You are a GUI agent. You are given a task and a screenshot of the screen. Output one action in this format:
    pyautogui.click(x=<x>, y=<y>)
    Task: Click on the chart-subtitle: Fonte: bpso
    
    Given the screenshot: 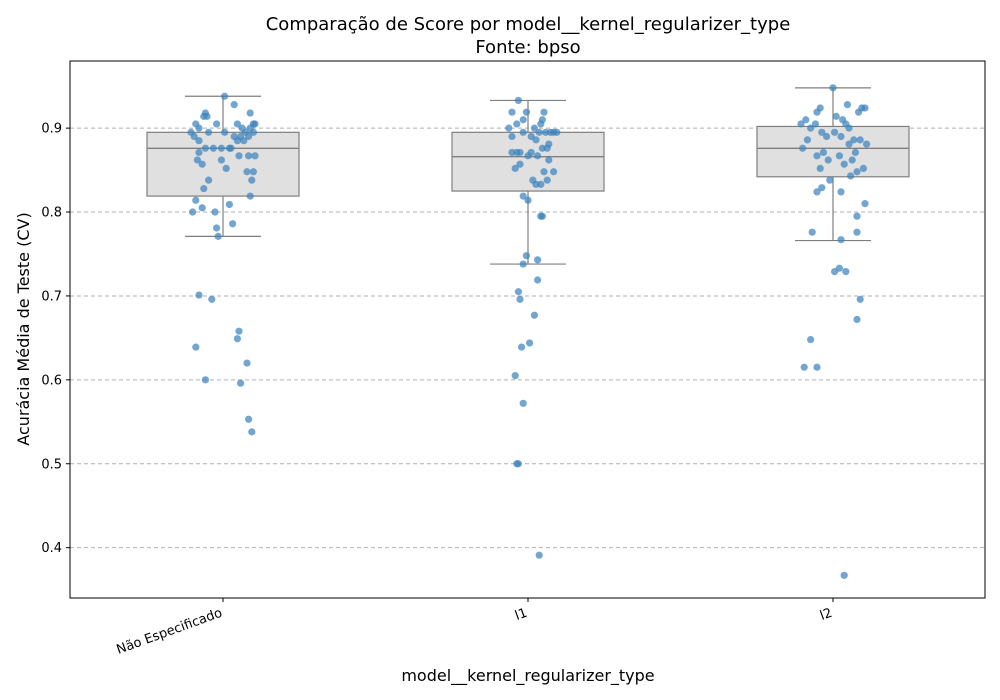 What is the action you would take?
    pyautogui.click(x=527, y=47)
    